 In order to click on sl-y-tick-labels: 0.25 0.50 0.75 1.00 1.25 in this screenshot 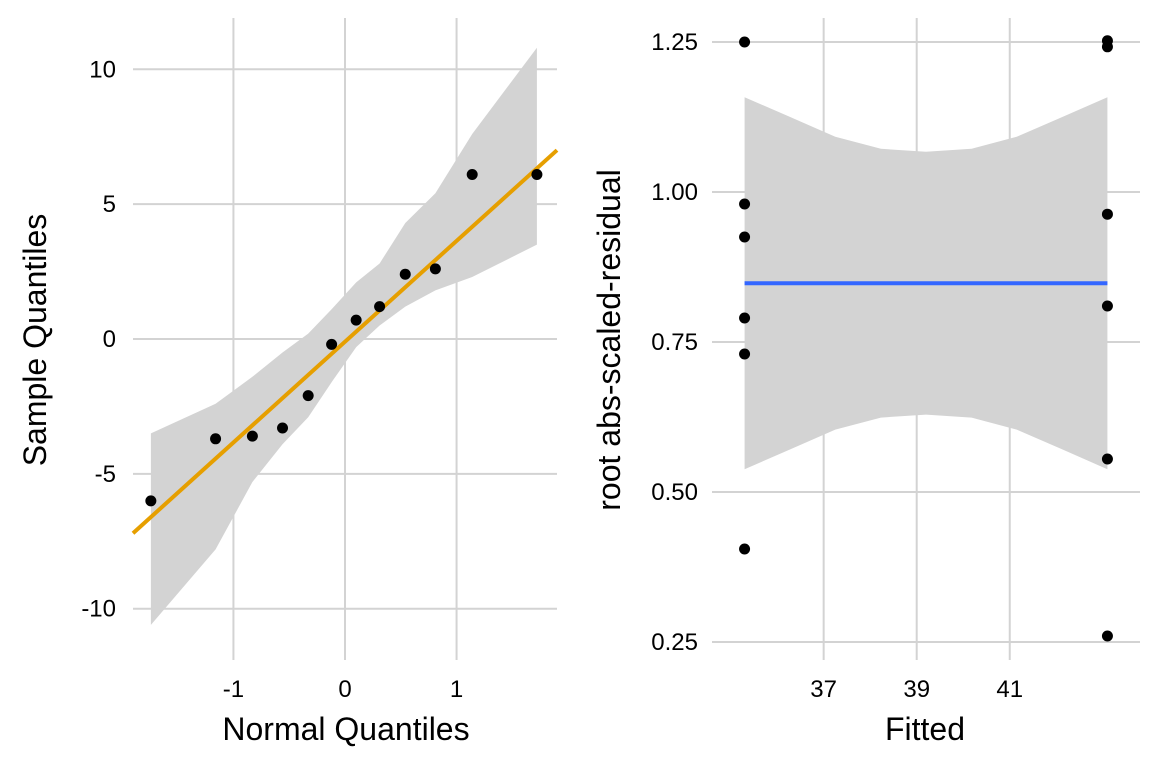, I will do `click(674, 342)`.